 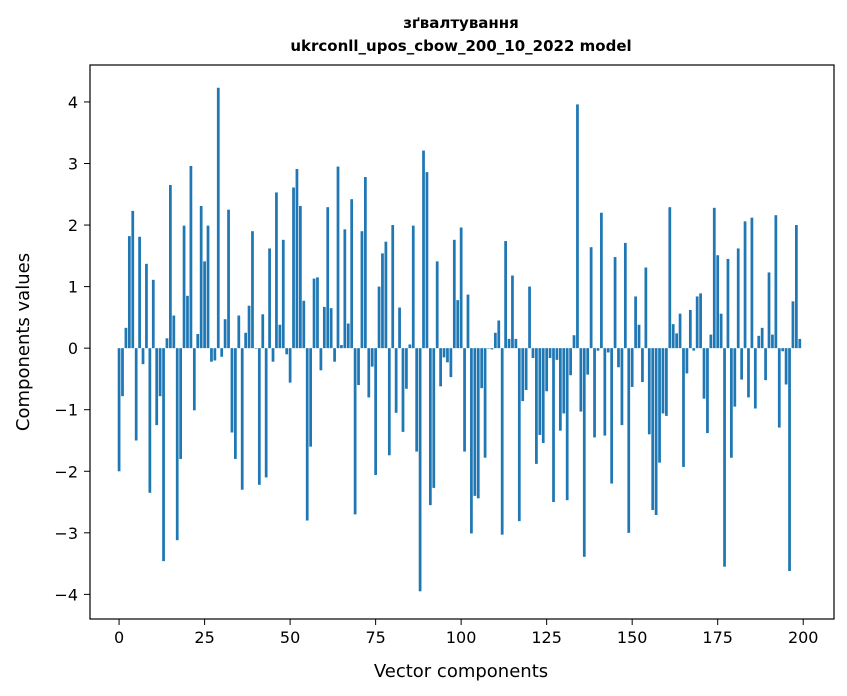 What do you see at coordinates (290, 637) in the screenshot?
I see `x-tick-label: 50` at bounding box center [290, 637].